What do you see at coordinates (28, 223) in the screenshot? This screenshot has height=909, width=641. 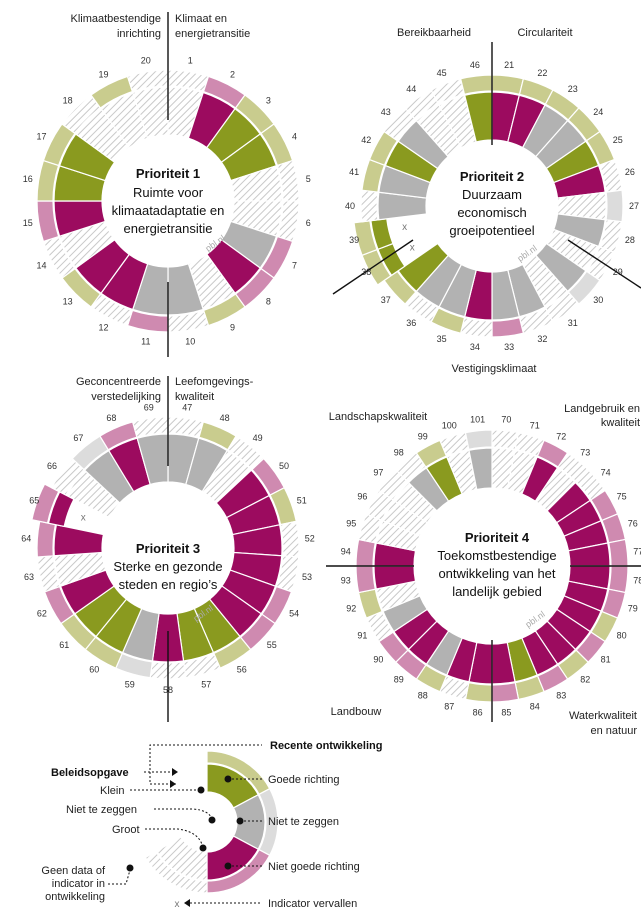 I see `chart-1-tick-label-15: 15` at bounding box center [28, 223].